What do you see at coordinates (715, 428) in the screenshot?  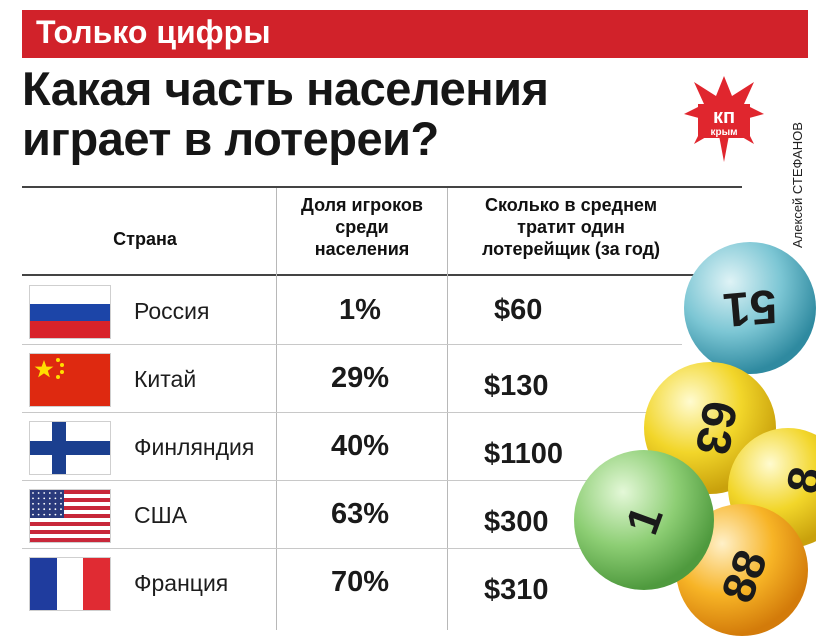 I see `ball-number: 63` at bounding box center [715, 428].